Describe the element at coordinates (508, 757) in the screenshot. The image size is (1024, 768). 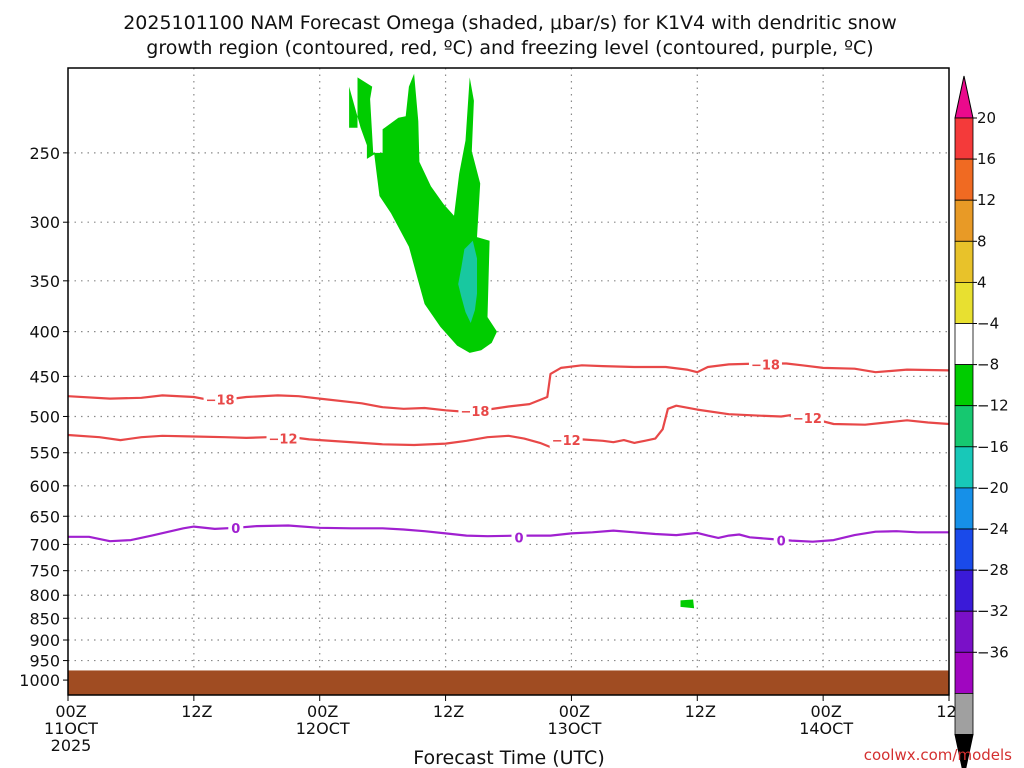
I see `x-axis-label: Forecast Time (UTC)` at that location.